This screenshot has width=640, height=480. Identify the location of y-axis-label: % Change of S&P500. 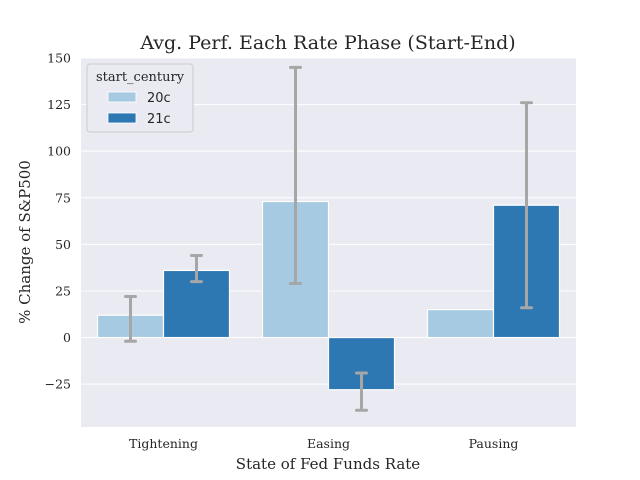
(25, 242).